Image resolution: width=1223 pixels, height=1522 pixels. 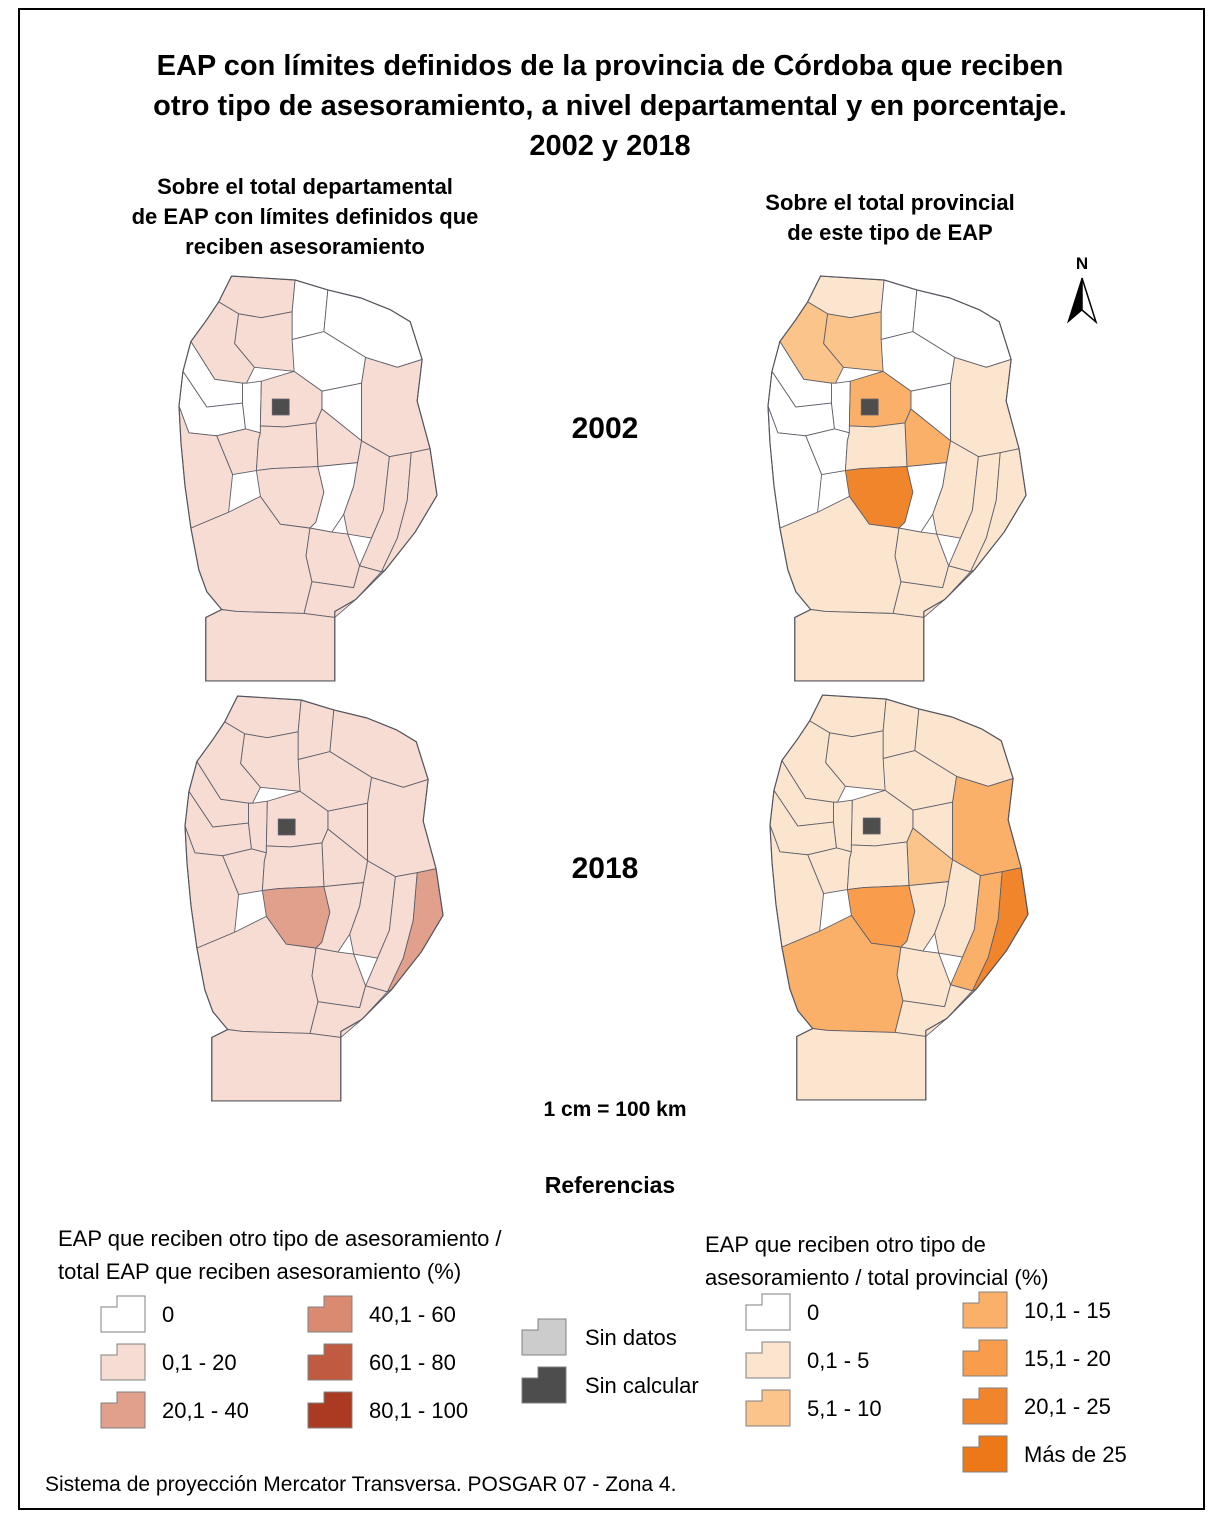 What do you see at coordinates (1082, 263) in the screenshot?
I see `north-label: N` at bounding box center [1082, 263].